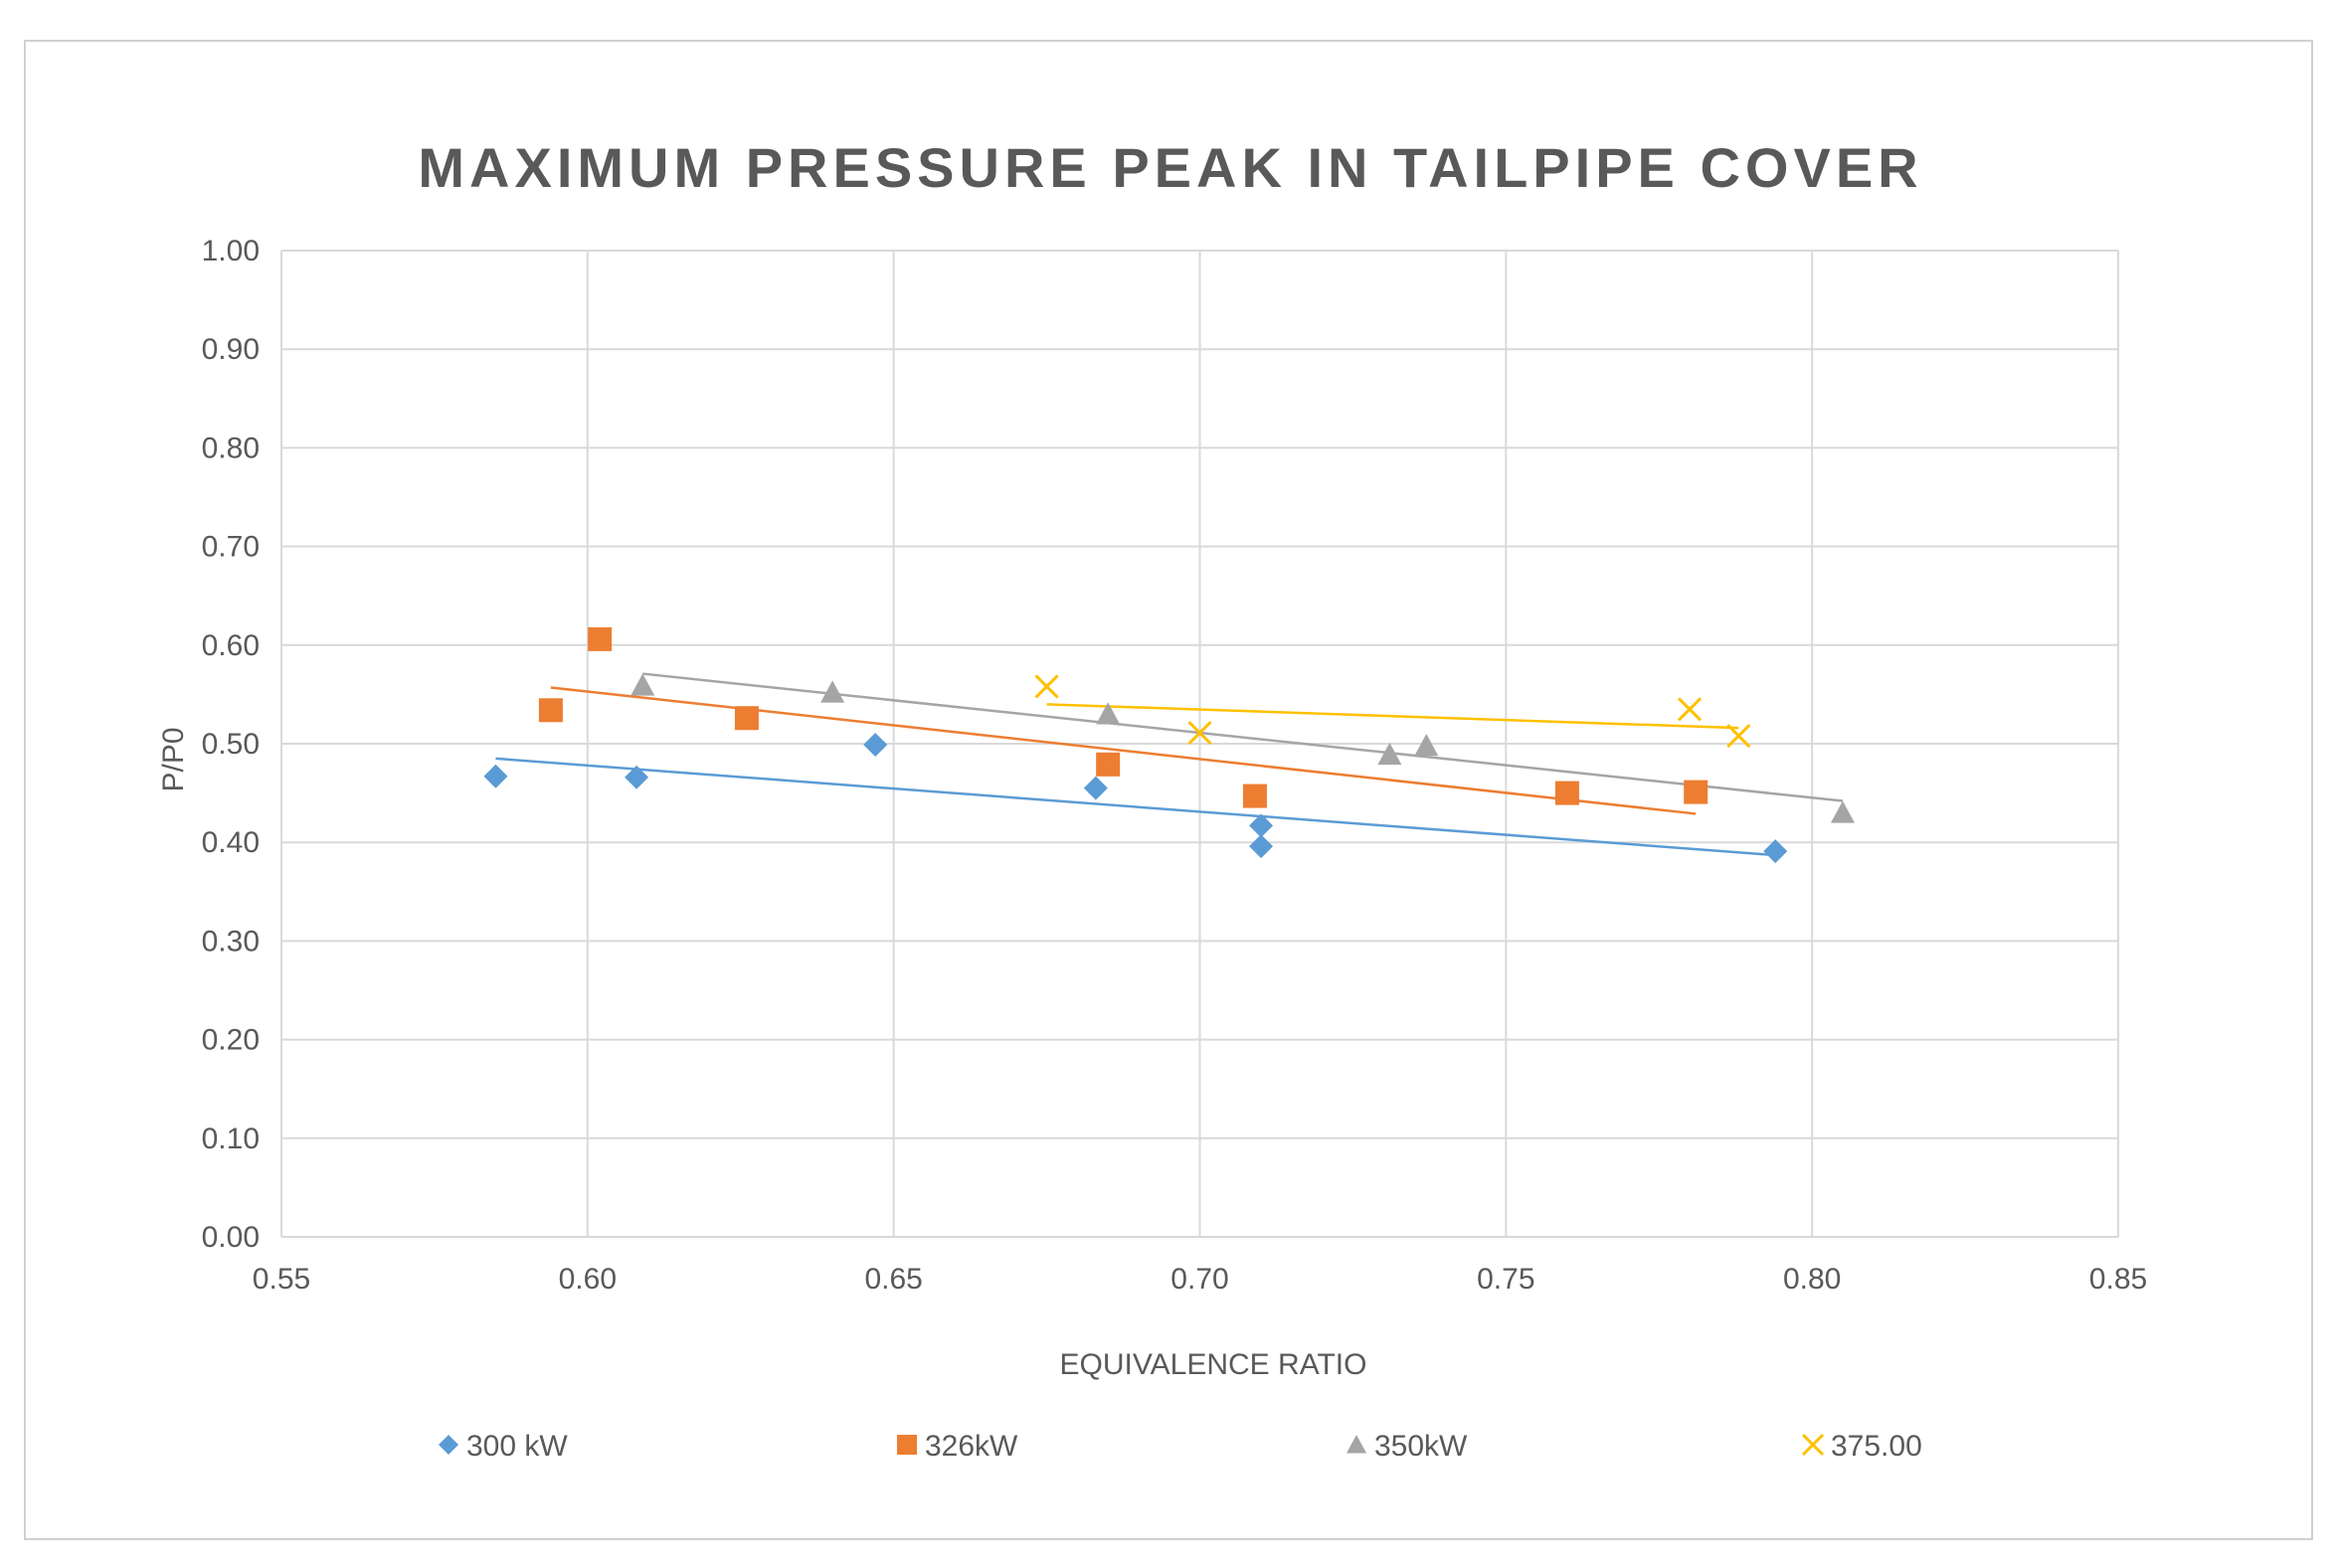 The width and height of the screenshot is (2338, 1568). Describe the element at coordinates (1243, 737) in the screenshot. I see `trendline-350kw` at that location.